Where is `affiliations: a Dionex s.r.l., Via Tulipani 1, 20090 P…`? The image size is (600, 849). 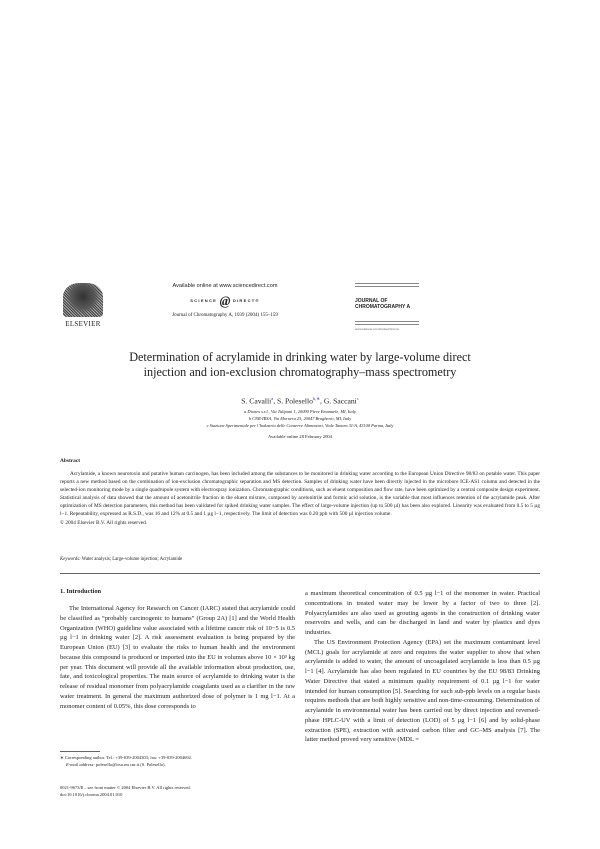 affiliations: a Dionex s.r.l., Via Tulipani 1, 20090 P… is located at coordinates (300, 418).